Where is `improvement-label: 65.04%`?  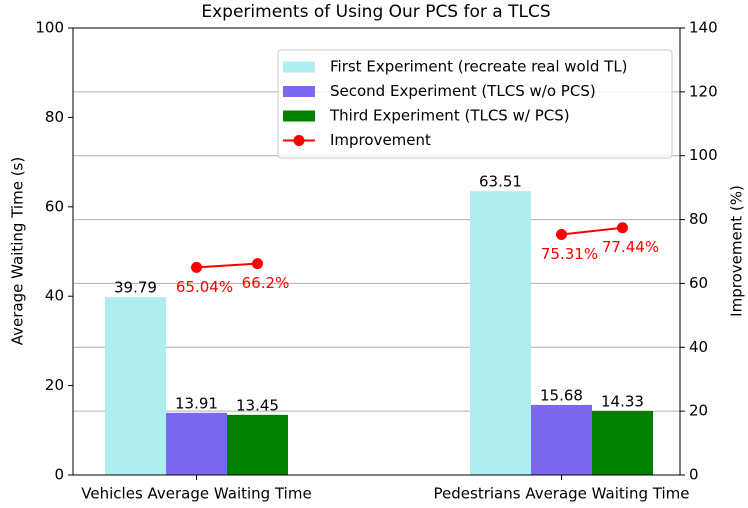 improvement-label: 65.04% is located at coordinates (204, 287).